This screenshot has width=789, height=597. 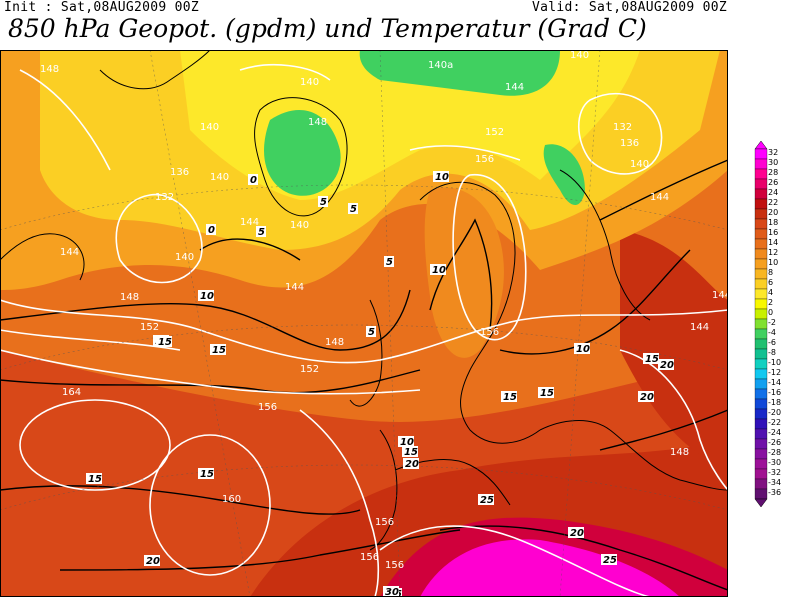 I want to click on colorbar-label: 2, so click(x=771, y=302).